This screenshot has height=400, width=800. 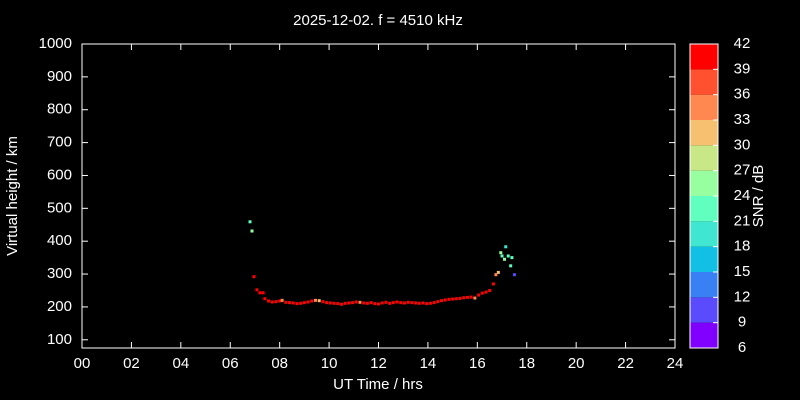 I want to click on y-tick-label: 900, so click(x=59, y=76).